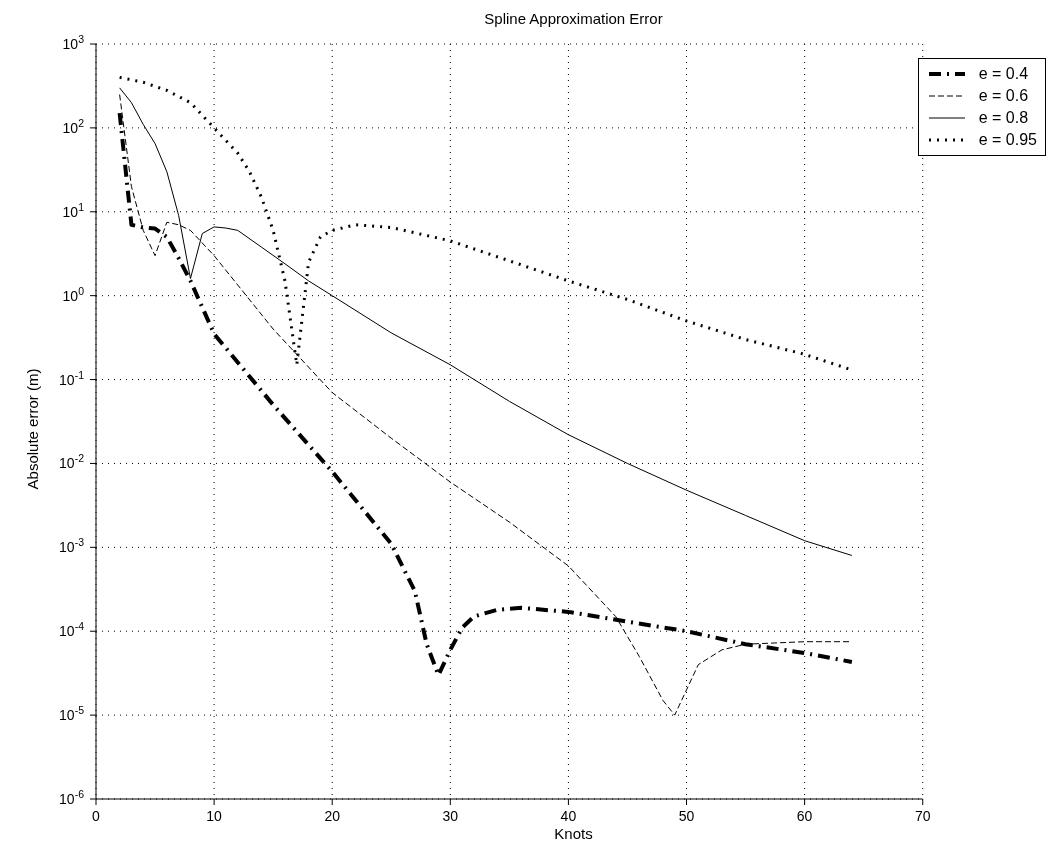  Describe the element at coordinates (1003, 74) in the screenshot. I see `legend-label: e = 0.4` at that location.